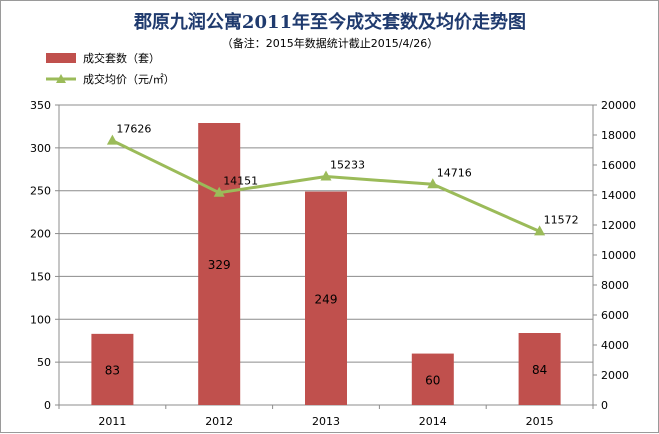 This screenshot has width=659, height=434. I want to click on bar-value-label: 329, so click(219, 265).